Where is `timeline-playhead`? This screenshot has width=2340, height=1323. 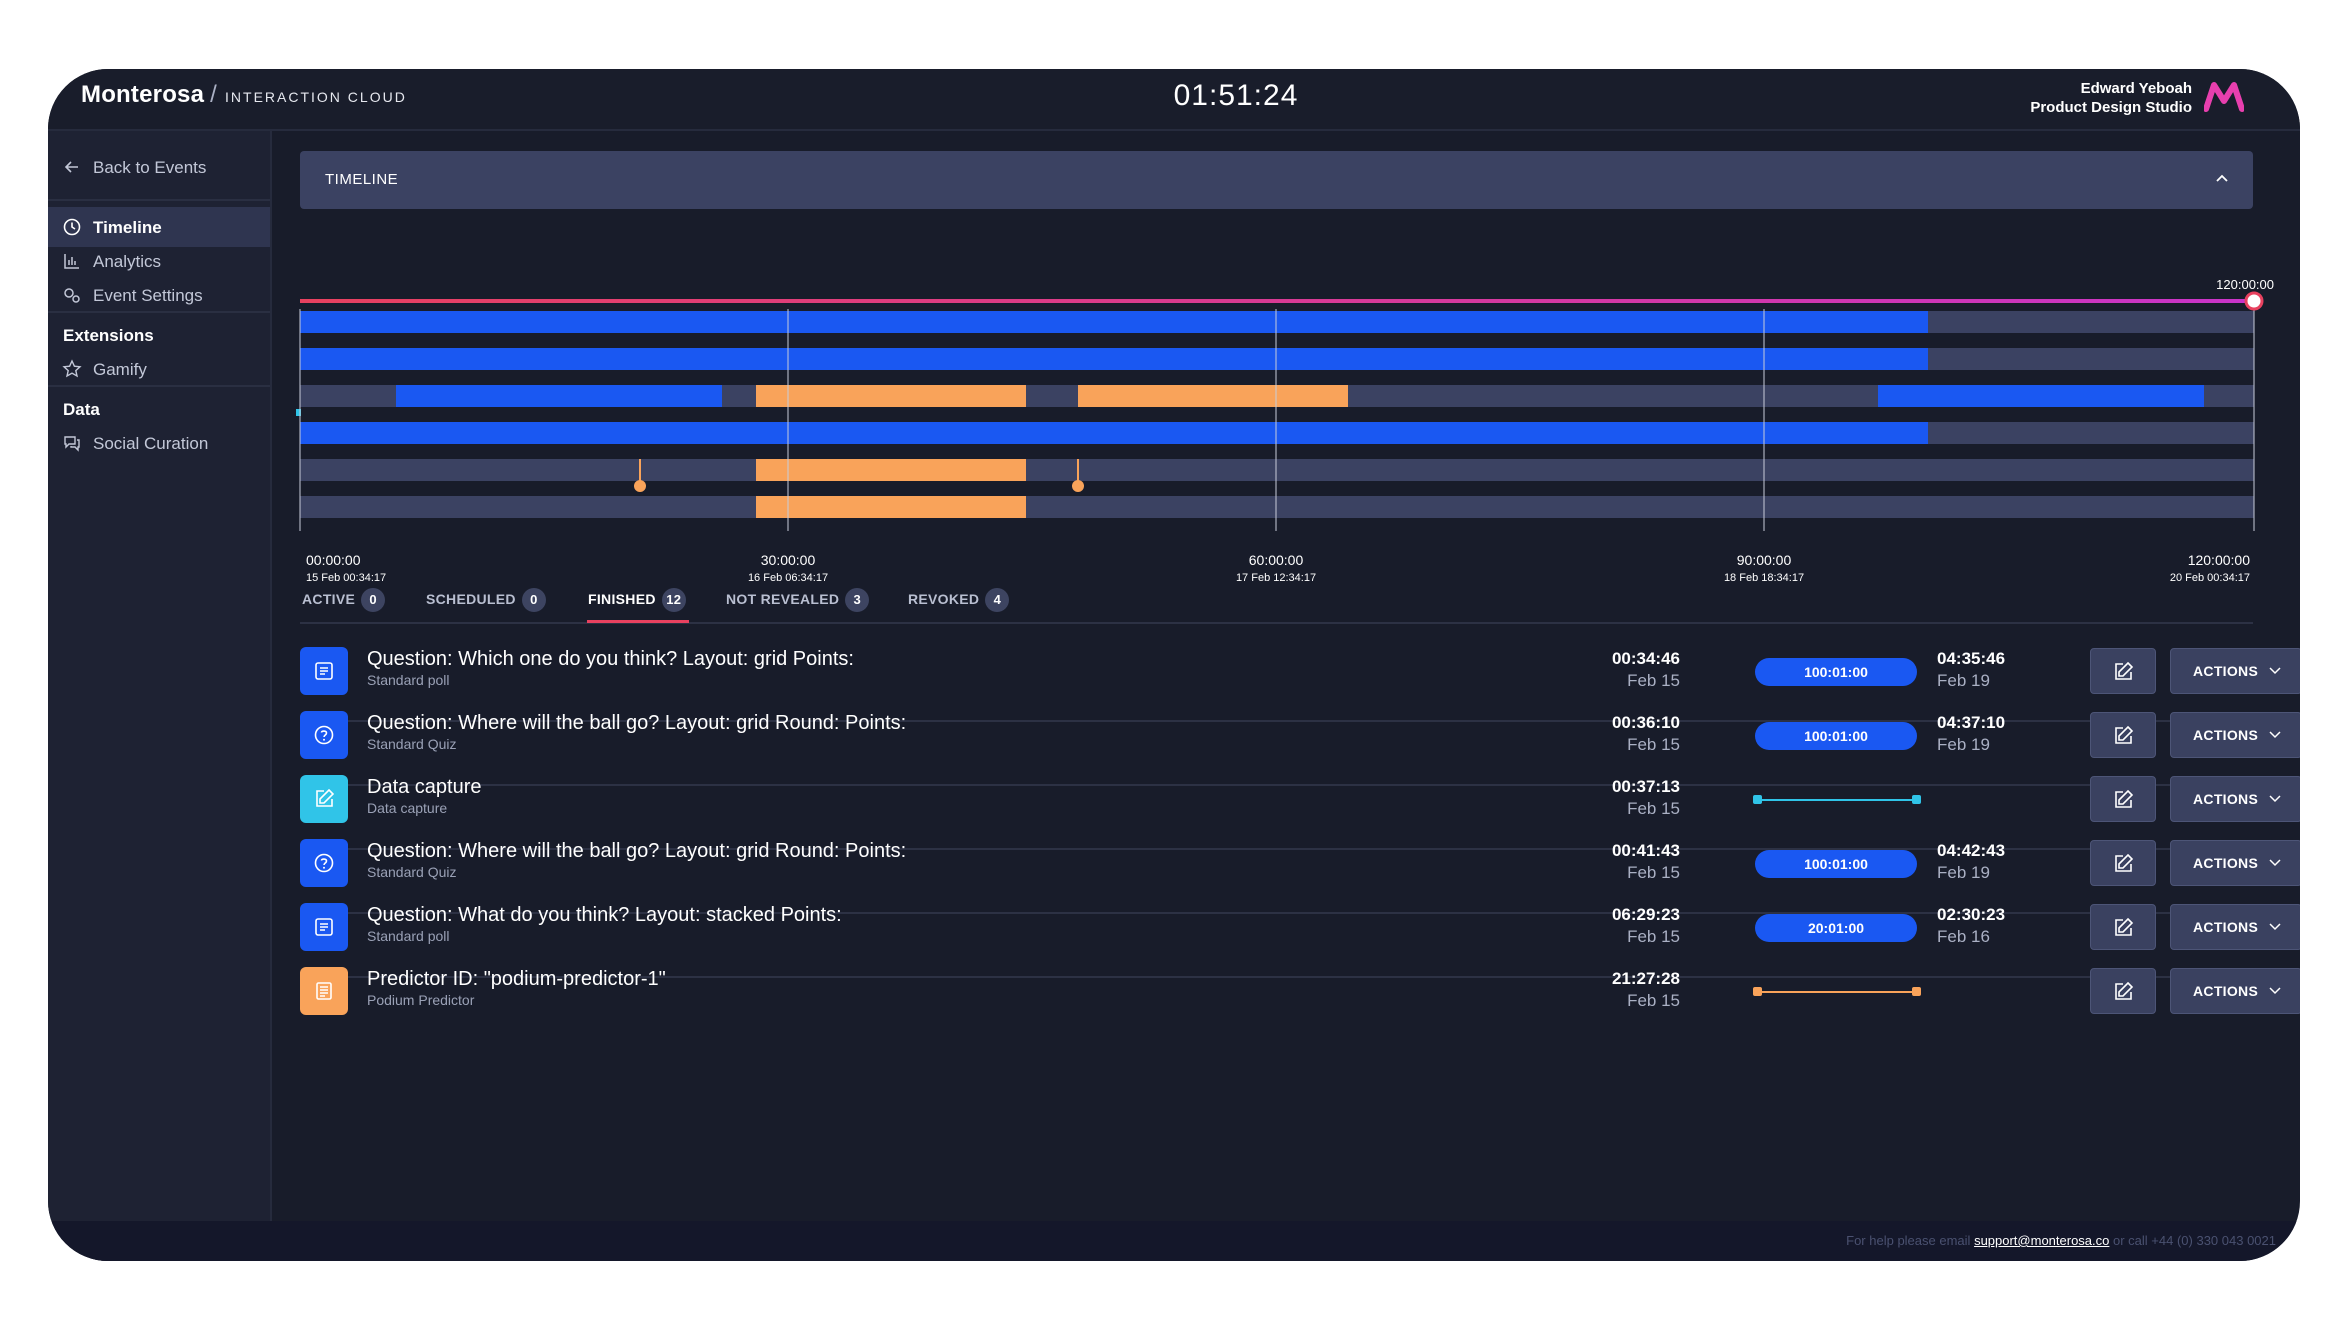 timeline-playhead is located at coordinates (2254, 301).